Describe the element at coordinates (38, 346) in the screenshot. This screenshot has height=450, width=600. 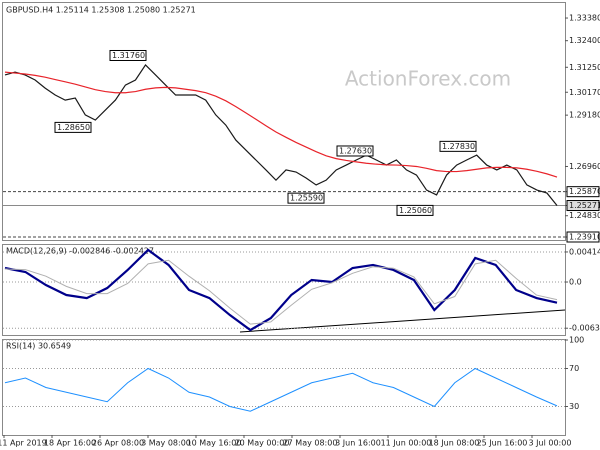
I see `rsi-header: RSI(14) 30.6549` at that location.